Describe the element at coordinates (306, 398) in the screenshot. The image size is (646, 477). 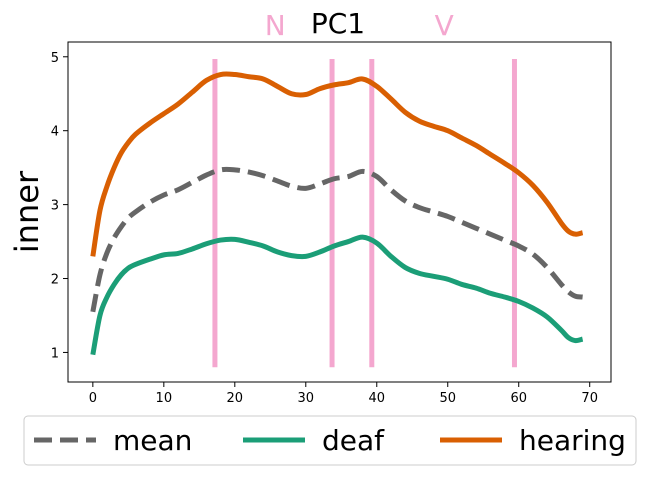
I see `x-tick-label: 30` at that location.